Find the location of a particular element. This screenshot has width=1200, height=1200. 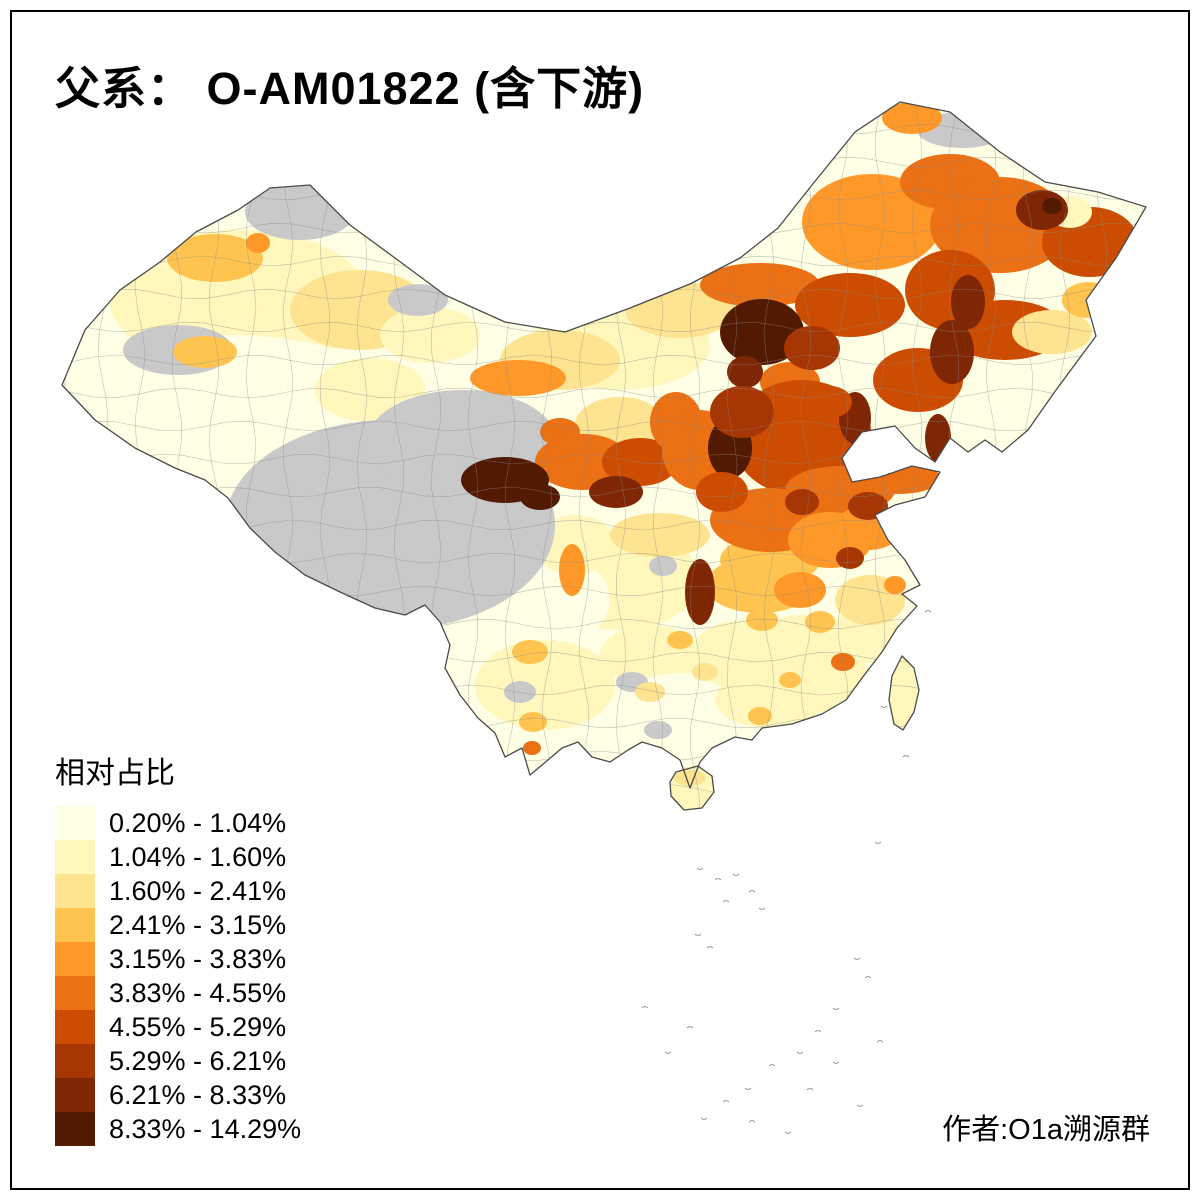

legend-label: 5.29% - 6.21% is located at coordinates (198, 1060).